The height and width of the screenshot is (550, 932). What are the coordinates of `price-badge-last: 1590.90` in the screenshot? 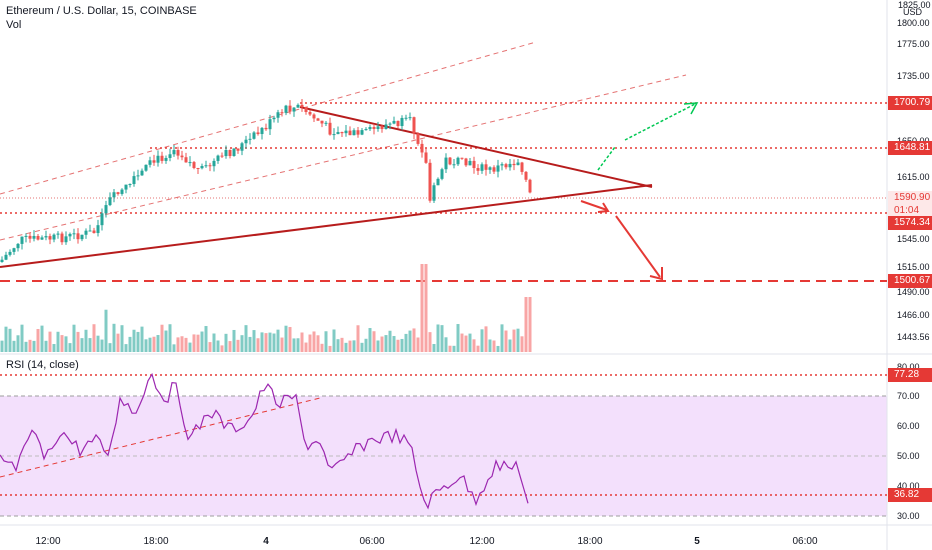 It's located at (910, 198).